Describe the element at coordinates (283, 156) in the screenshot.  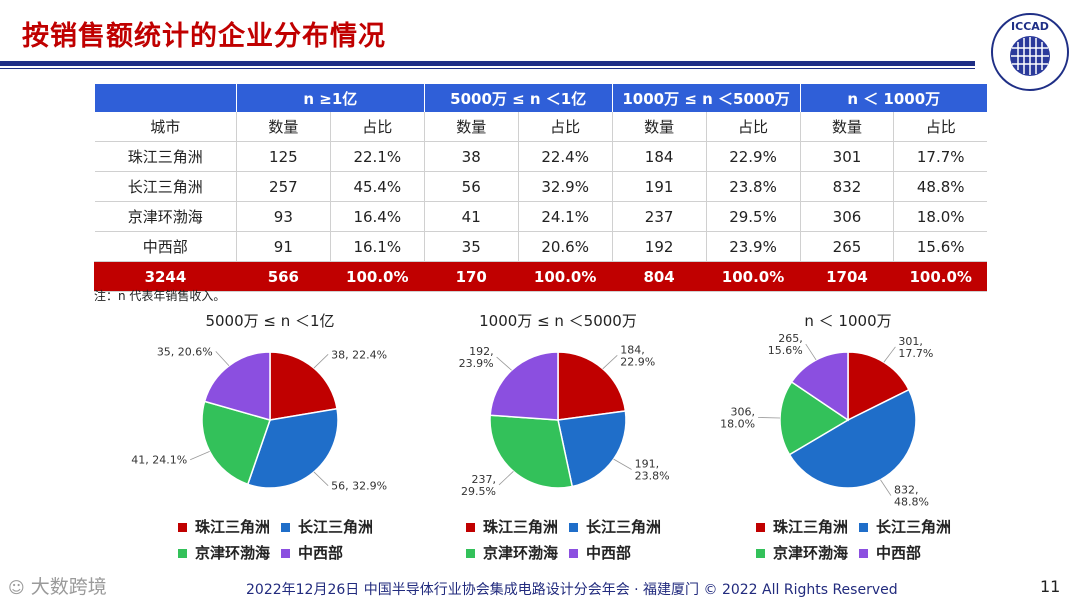
I see `table-cell: 125` at that location.